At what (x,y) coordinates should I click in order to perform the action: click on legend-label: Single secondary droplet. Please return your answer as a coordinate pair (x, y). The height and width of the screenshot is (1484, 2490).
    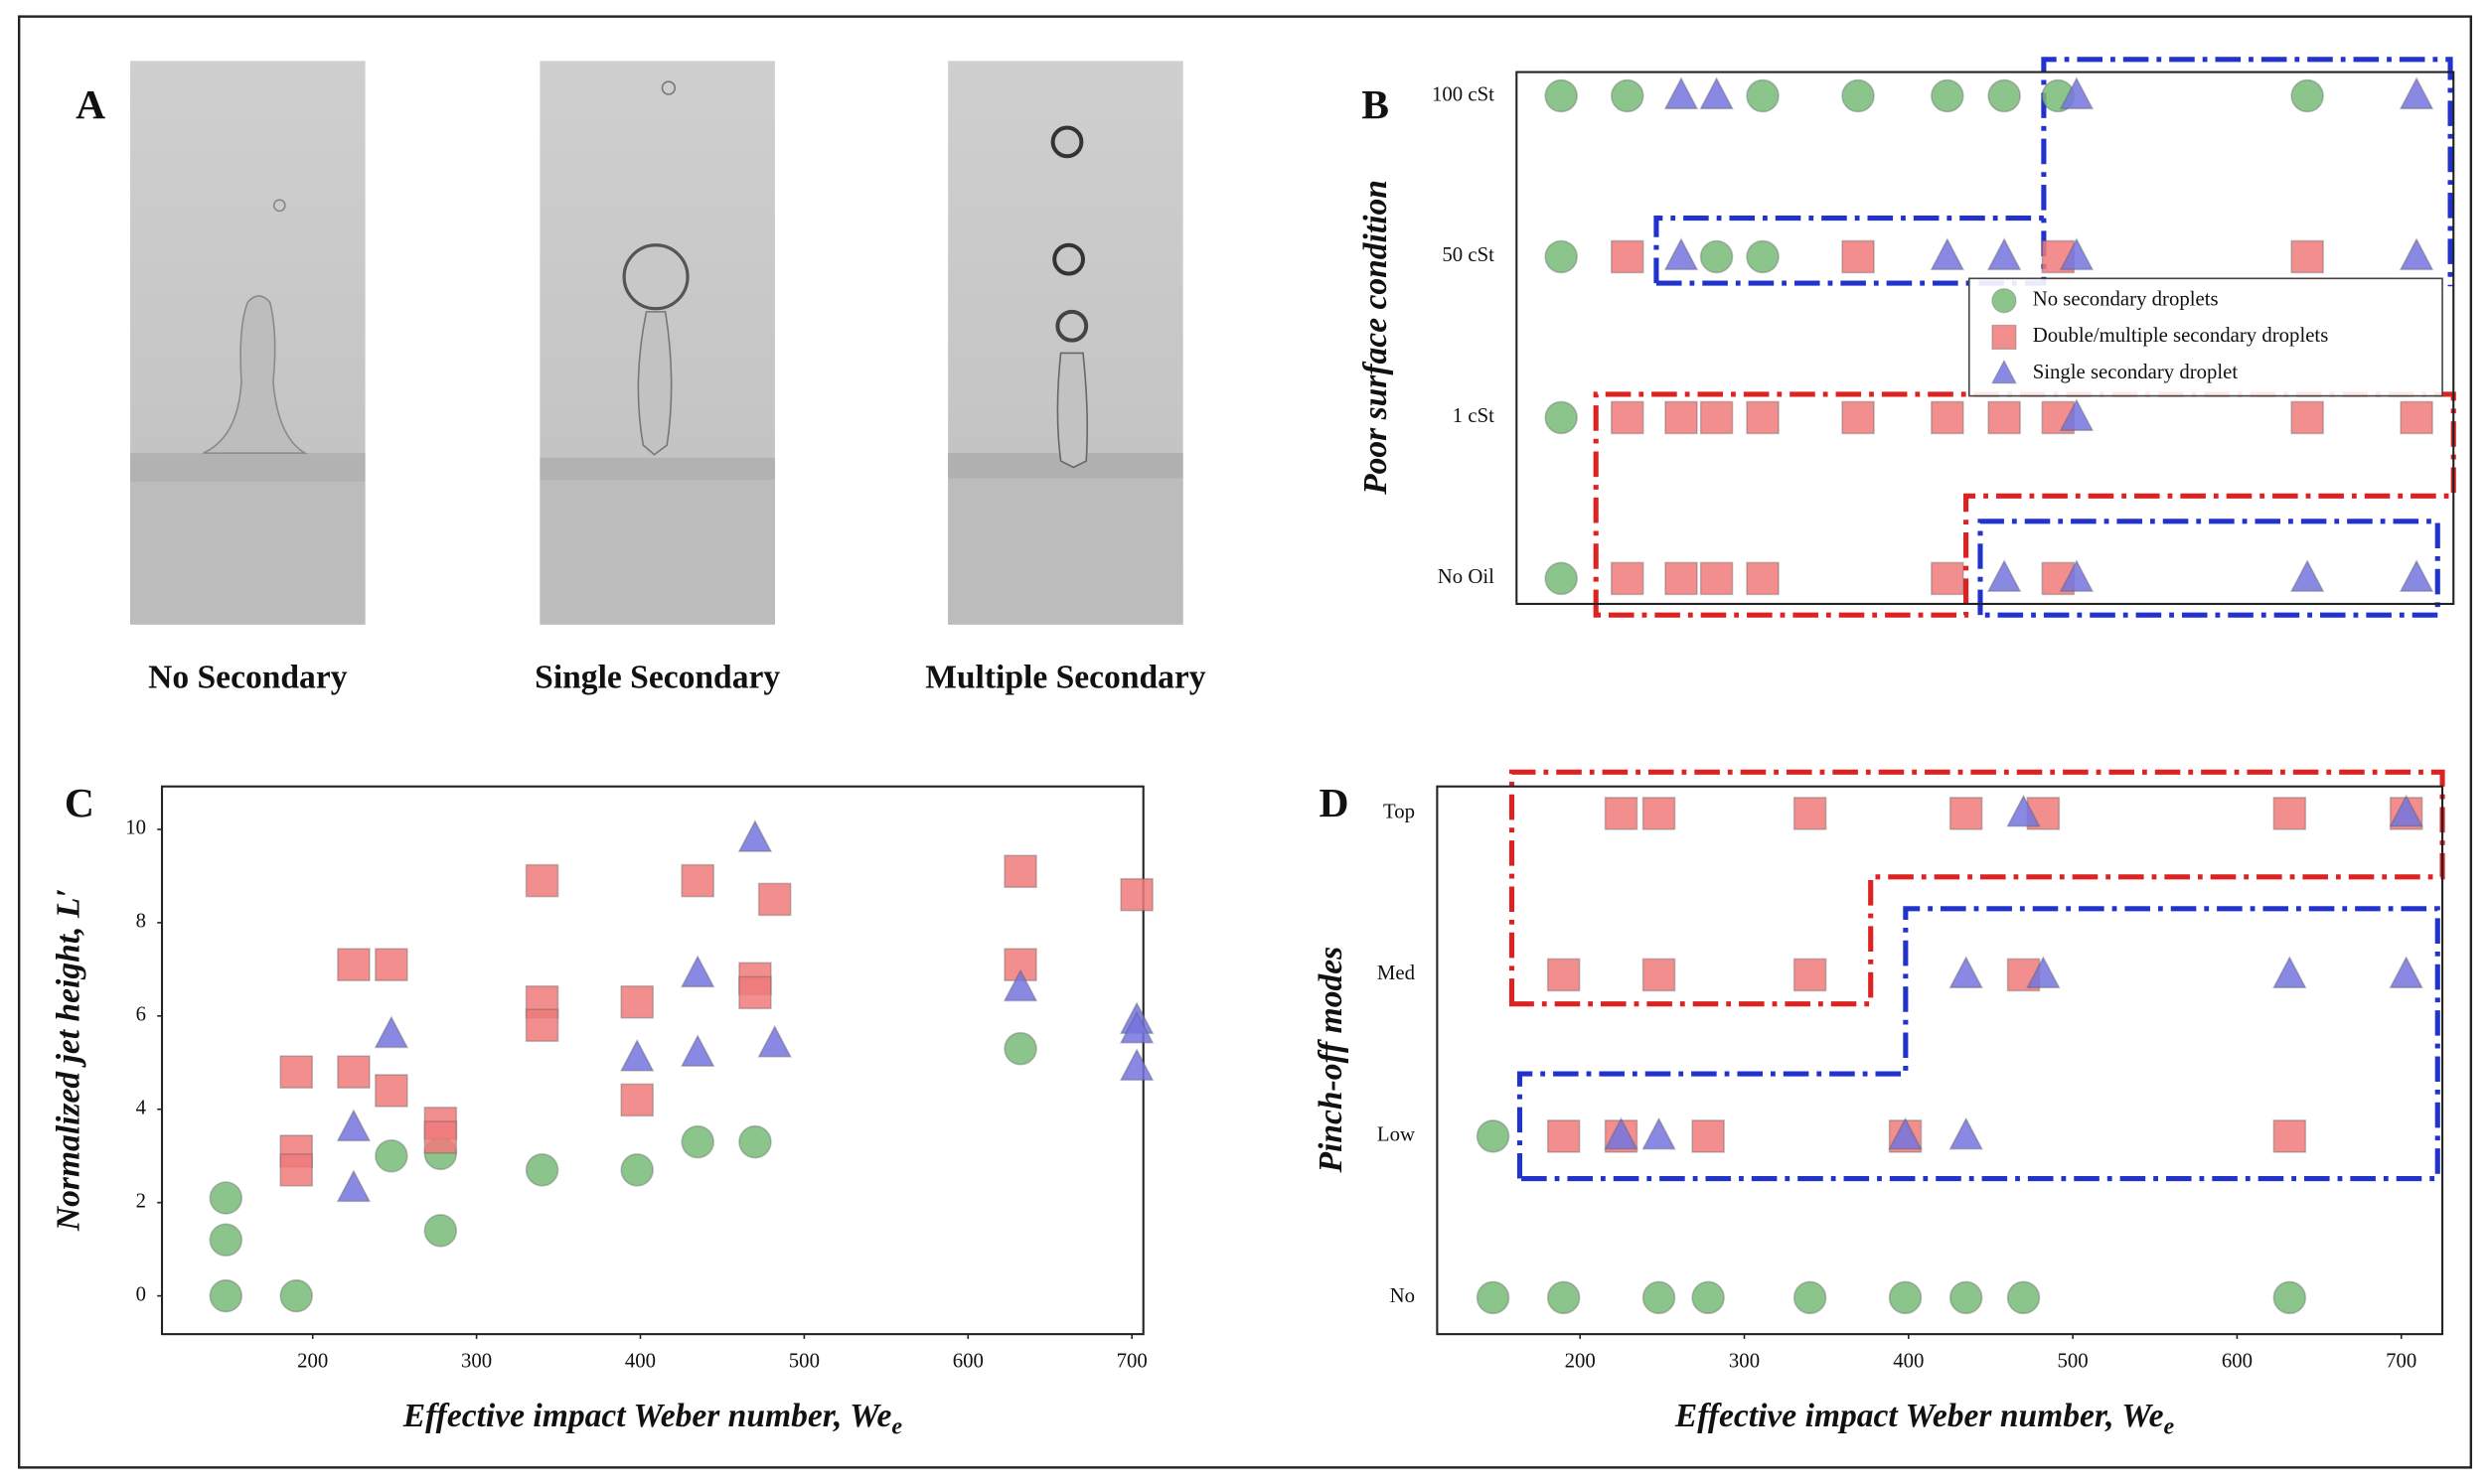
    Looking at the image, I should click on (2136, 372).